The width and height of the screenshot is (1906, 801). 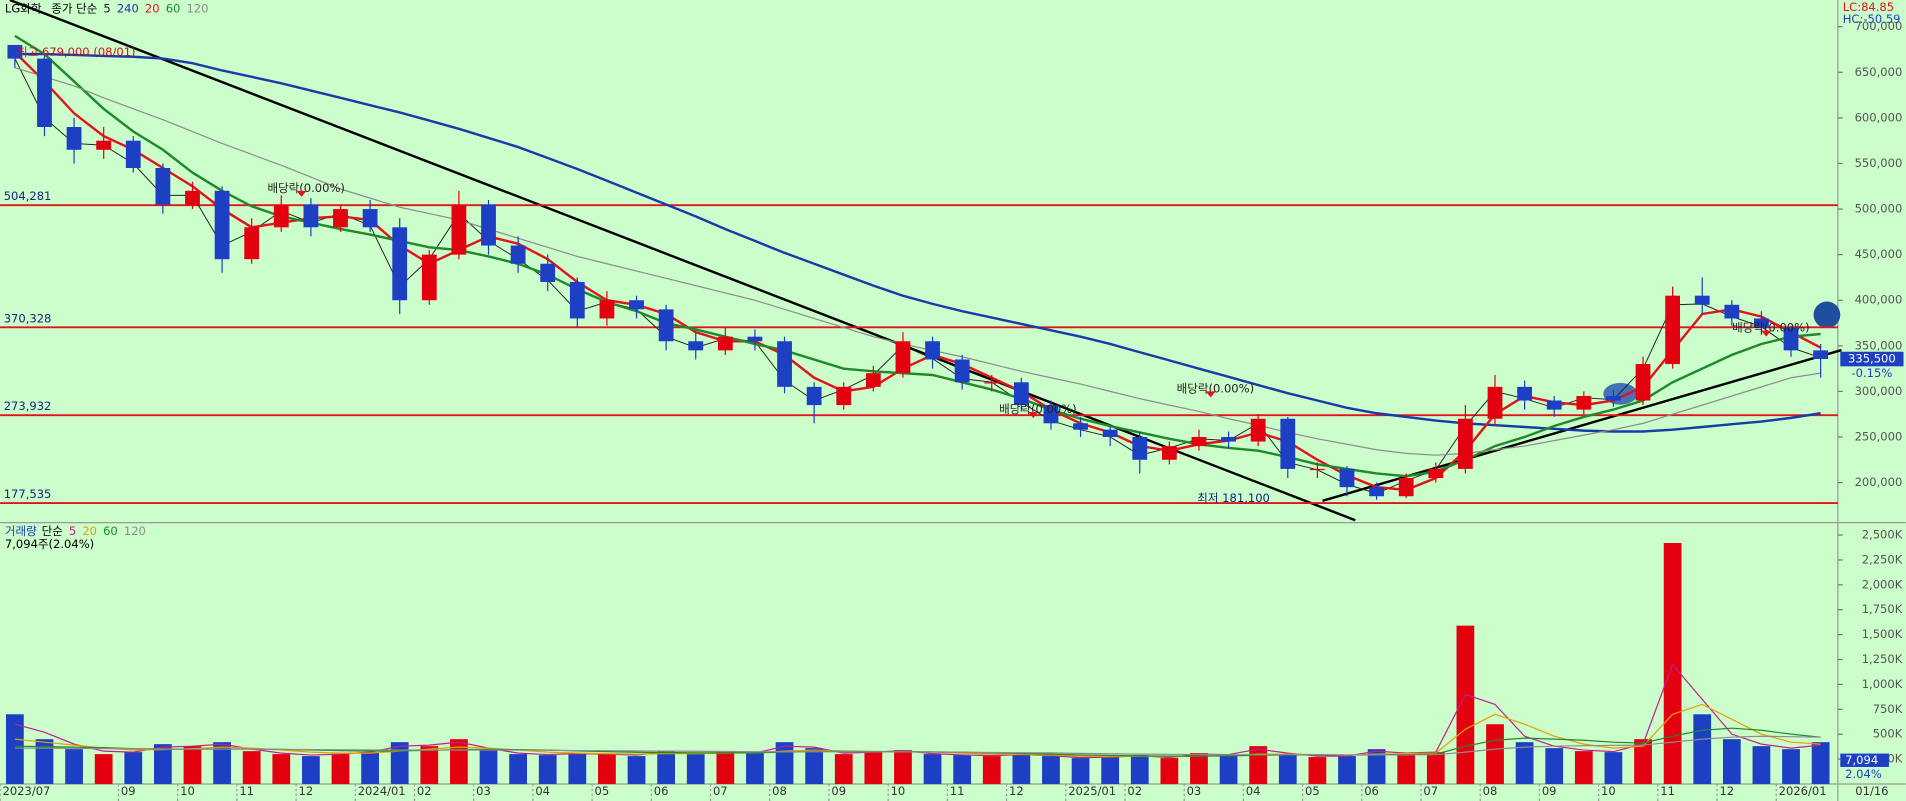 I want to click on y-tick-label: 1,000K, so click(x=1882, y=684).